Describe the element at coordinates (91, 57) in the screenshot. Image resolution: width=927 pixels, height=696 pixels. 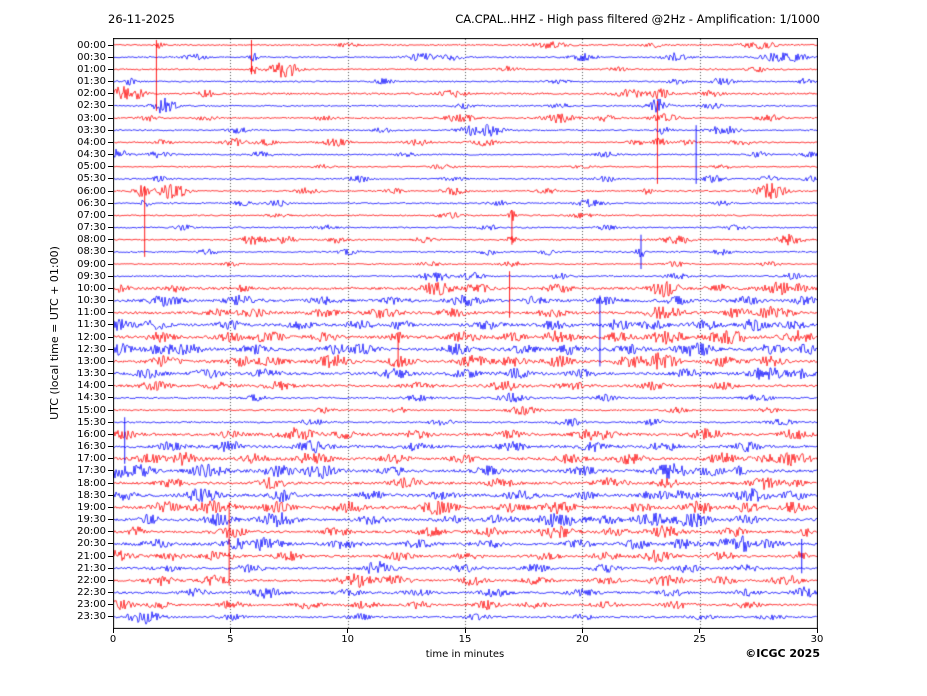
I see `y-tick-label: 00:30` at that location.